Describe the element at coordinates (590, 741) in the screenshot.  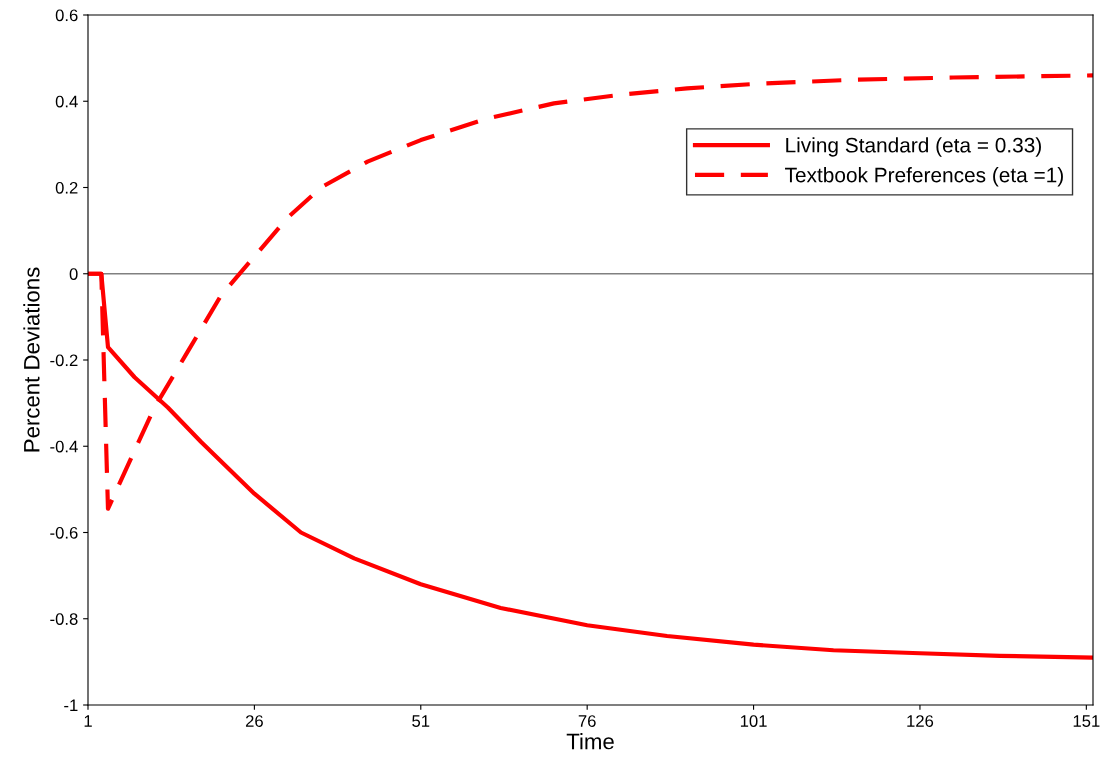
I see `x-axis-title: Time` at that location.